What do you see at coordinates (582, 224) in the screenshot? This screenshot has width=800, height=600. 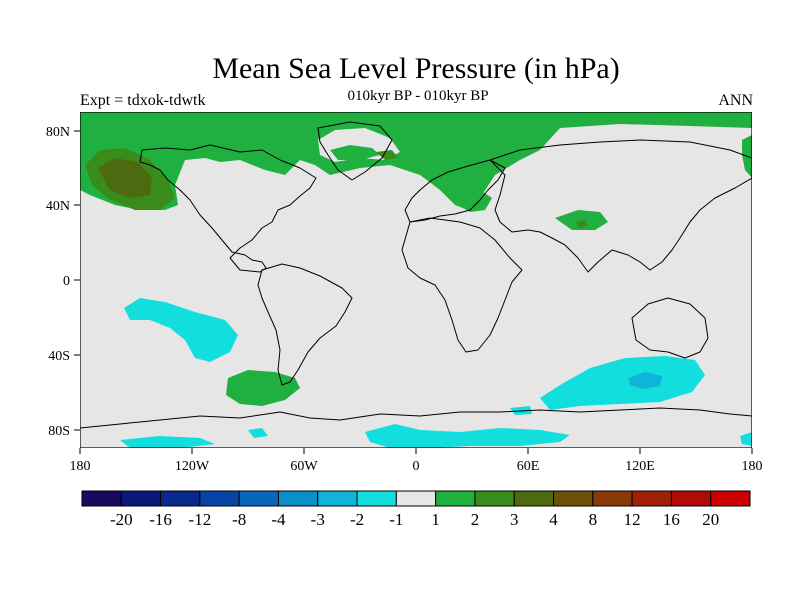 I see `asia-core-anomaly` at bounding box center [582, 224].